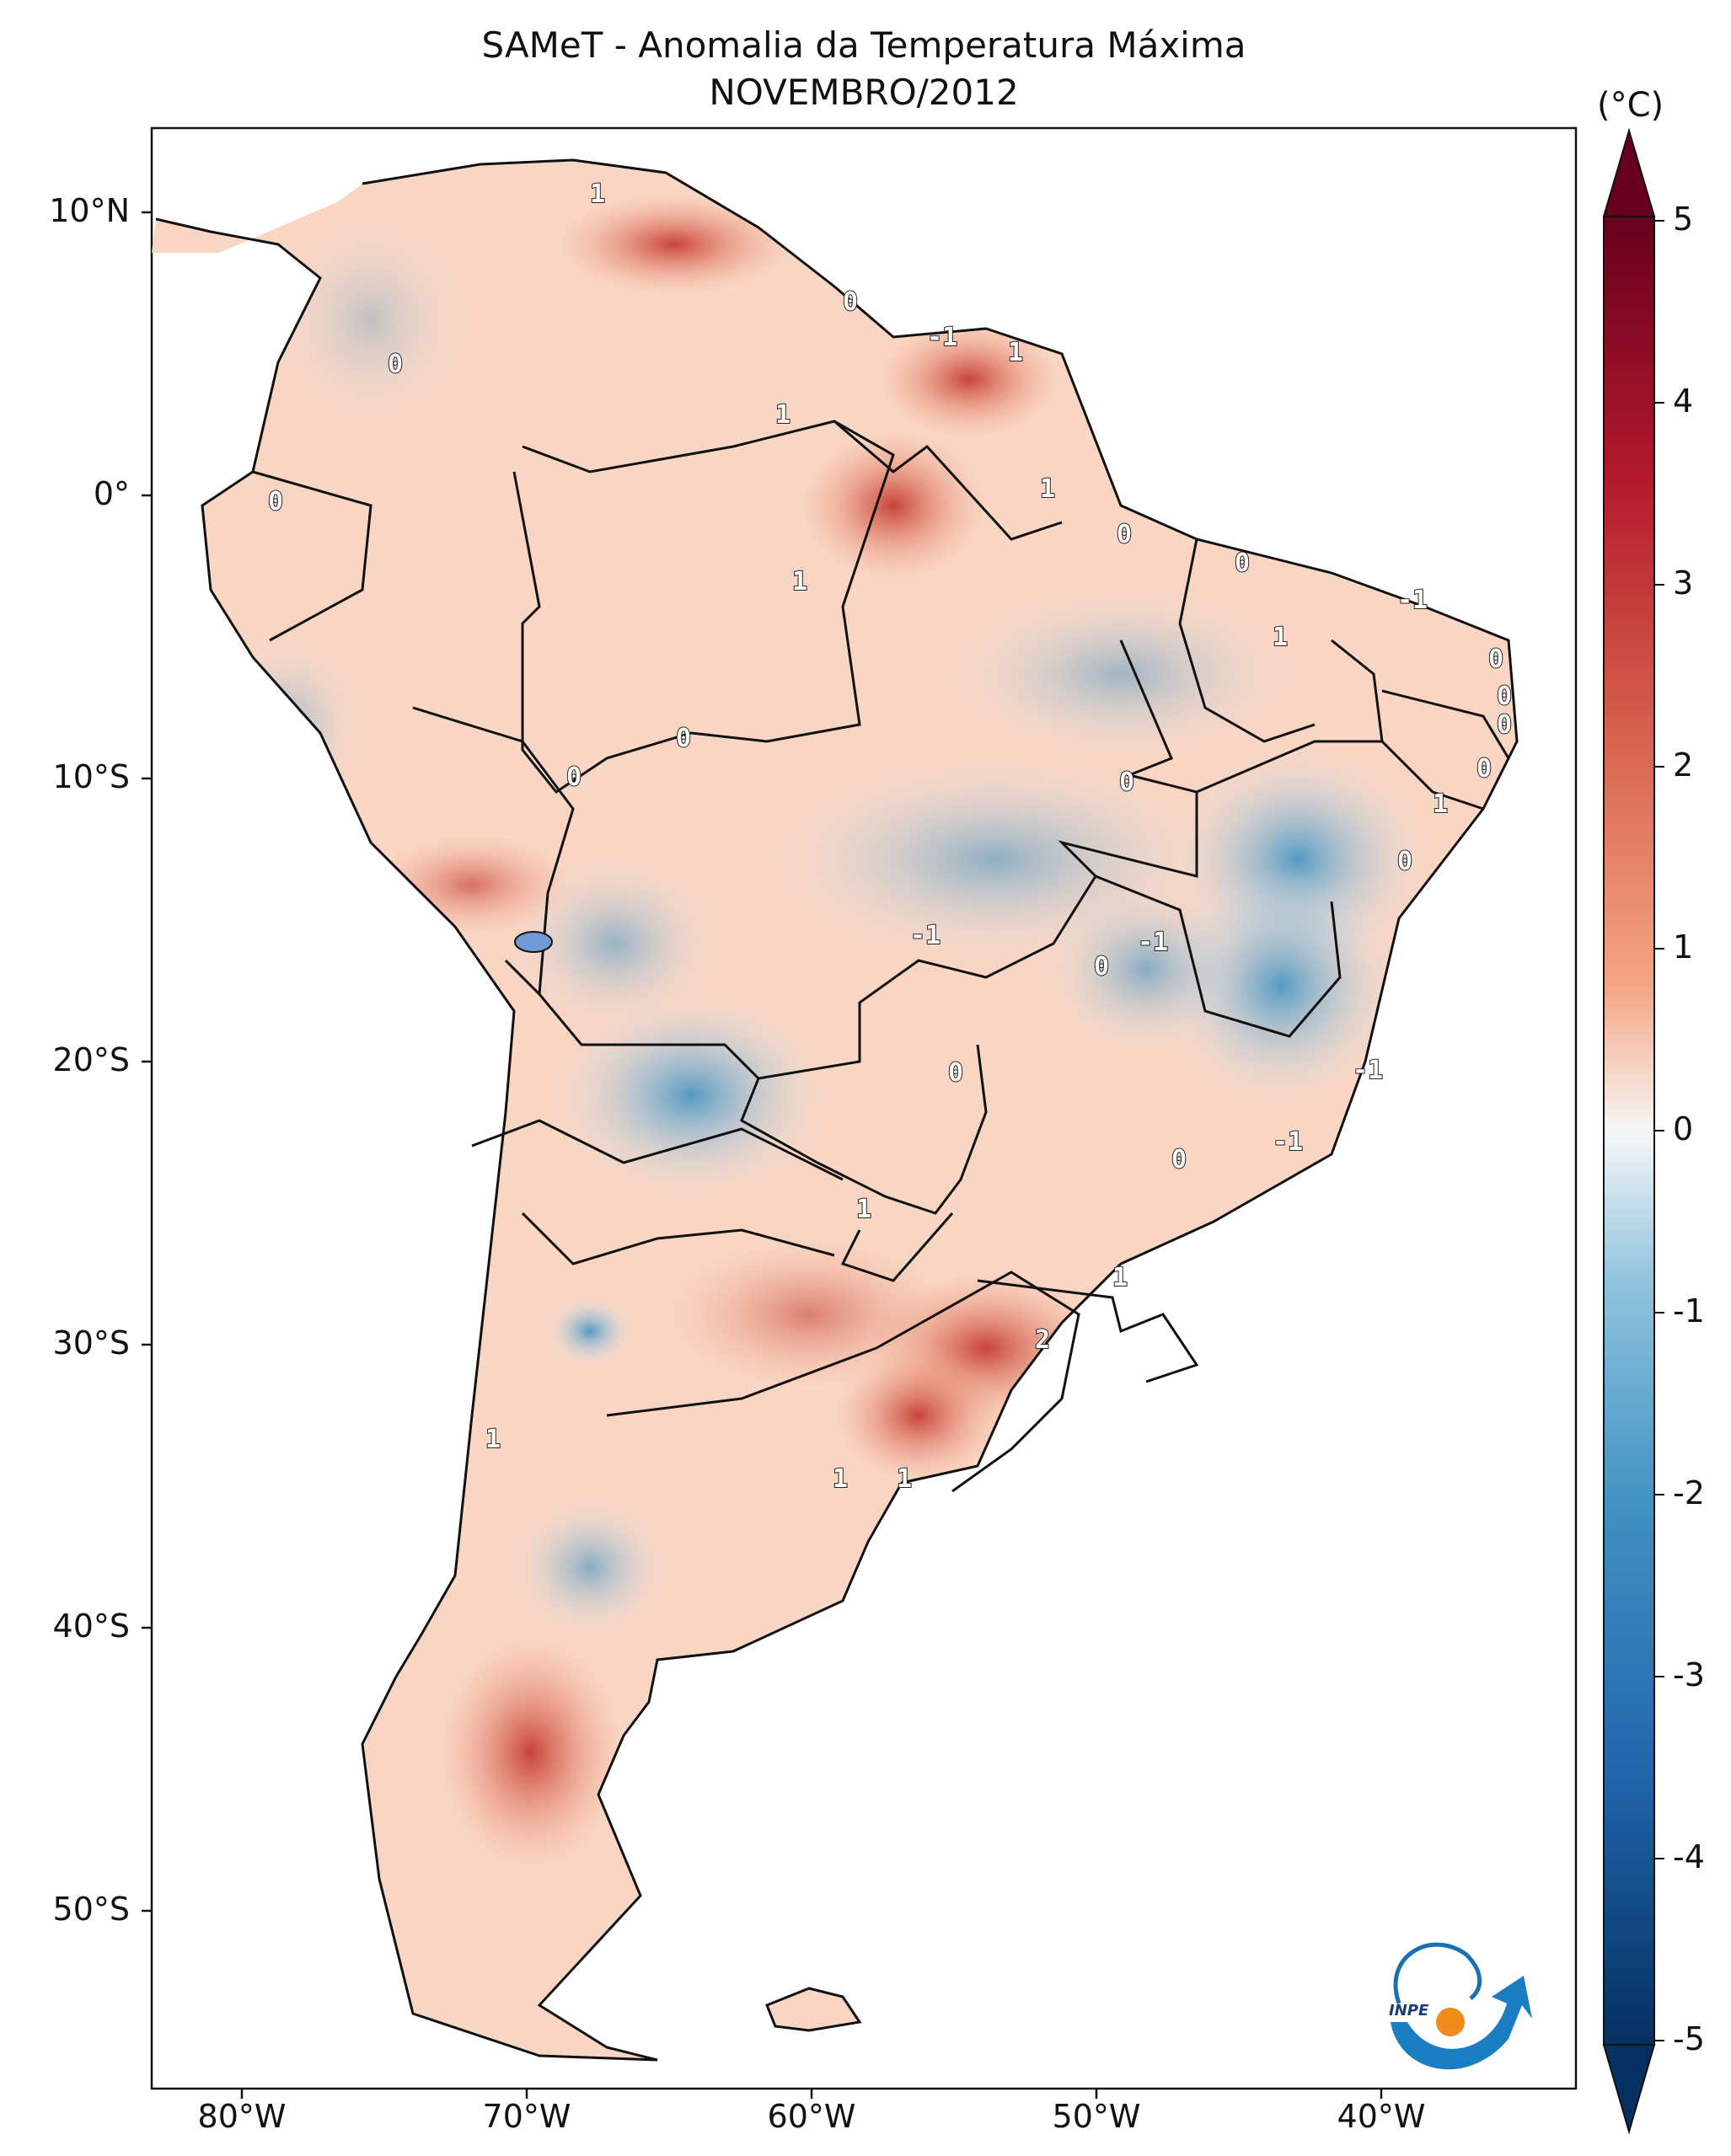  What do you see at coordinates (1683, 947) in the screenshot?
I see `colorbar-tick-label: 1` at bounding box center [1683, 947].